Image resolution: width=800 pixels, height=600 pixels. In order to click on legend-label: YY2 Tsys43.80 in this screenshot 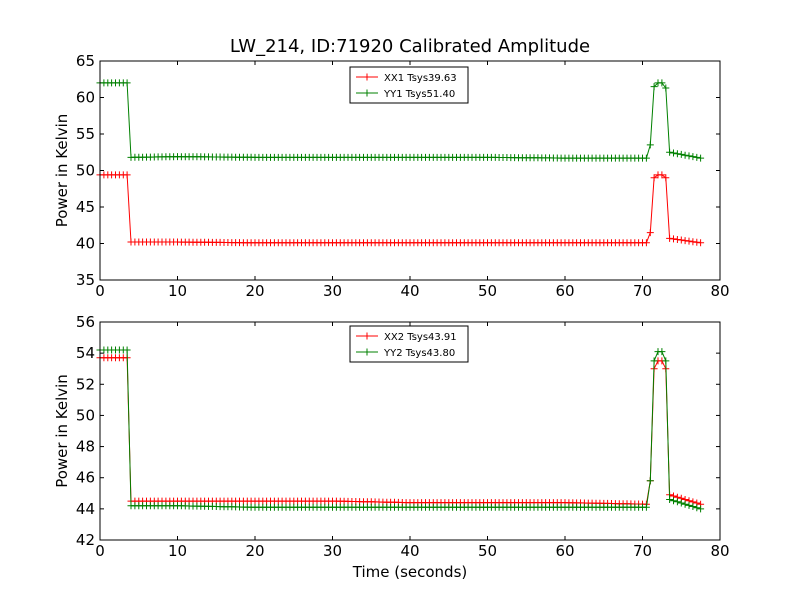, I will do `click(419, 353)`.